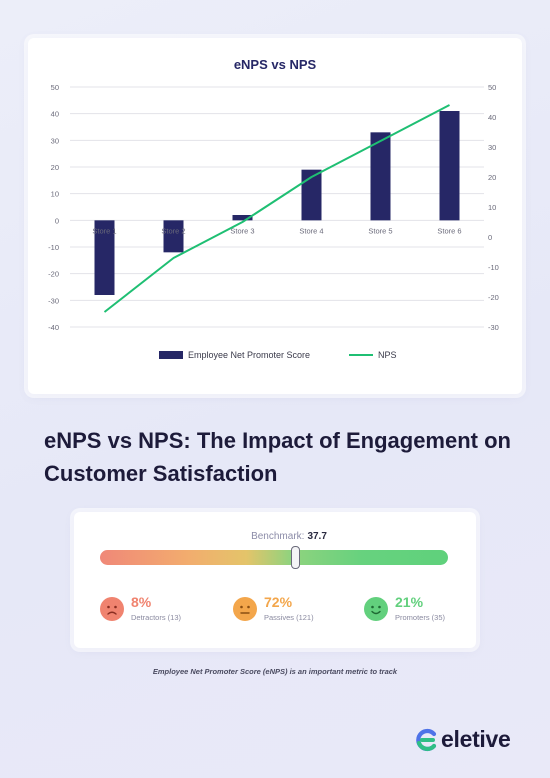  What do you see at coordinates (112, 608) in the screenshot?
I see `sad-face-icon` at bounding box center [112, 608].